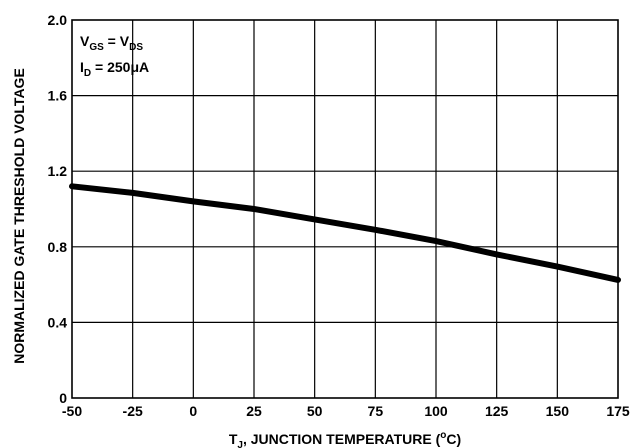  Describe the element at coordinates (315, 411) in the screenshot. I see `x-tick-label: 50` at that location.